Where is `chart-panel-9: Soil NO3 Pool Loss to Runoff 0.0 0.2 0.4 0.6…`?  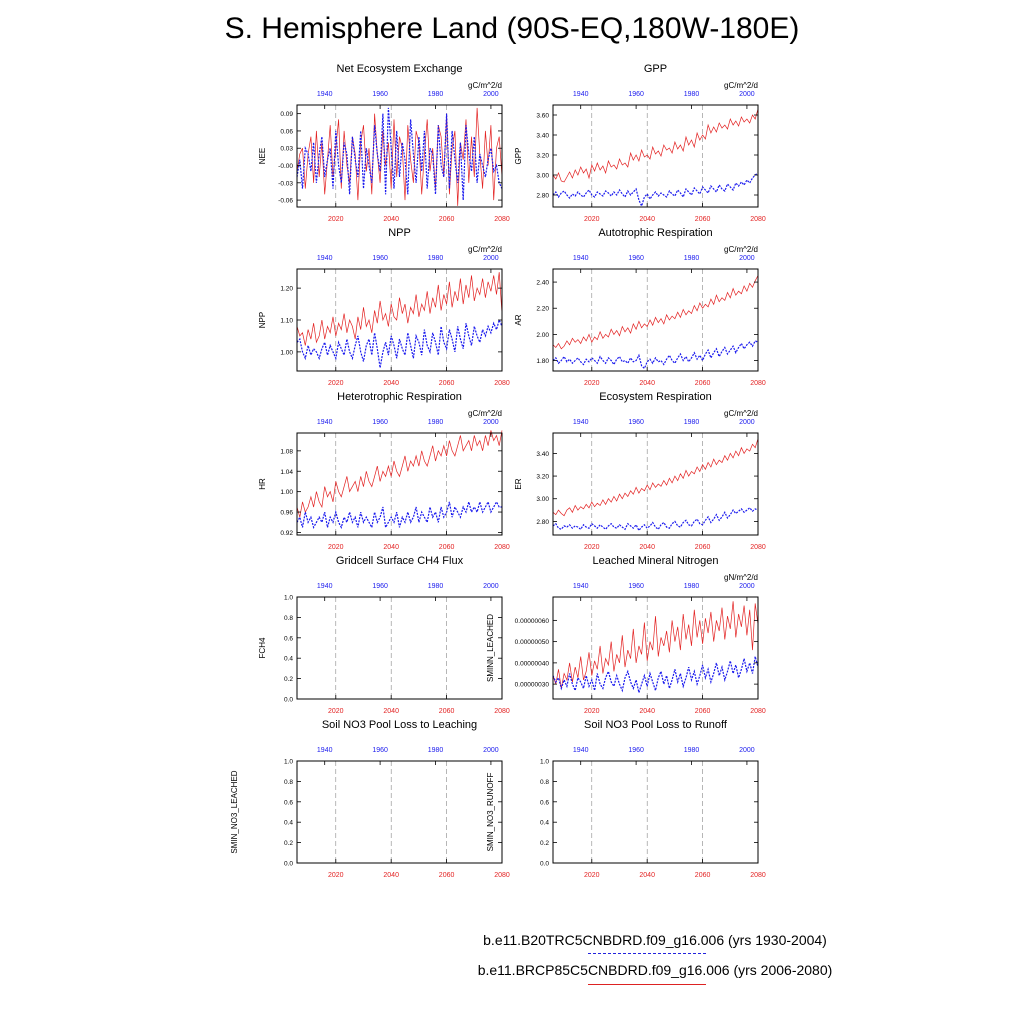
chart-panel-9: Soil NO3 Pool Loss to Runoff 0.0 0.2 0.4 0.6… is located at coordinates (626, 799).